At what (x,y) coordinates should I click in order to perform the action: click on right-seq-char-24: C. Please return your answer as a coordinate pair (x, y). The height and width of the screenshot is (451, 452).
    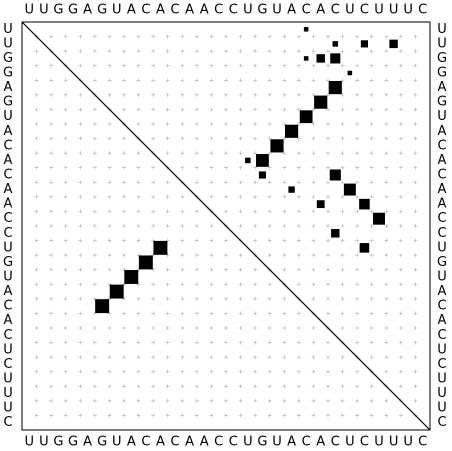
    Looking at the image, I should click on (441, 364).